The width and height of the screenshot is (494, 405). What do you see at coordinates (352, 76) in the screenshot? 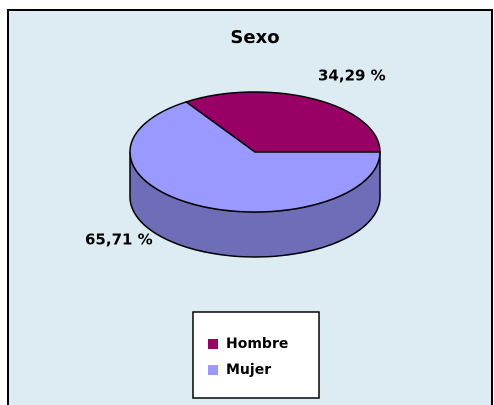
I see `data-label: 34,29 %` at bounding box center [352, 76].